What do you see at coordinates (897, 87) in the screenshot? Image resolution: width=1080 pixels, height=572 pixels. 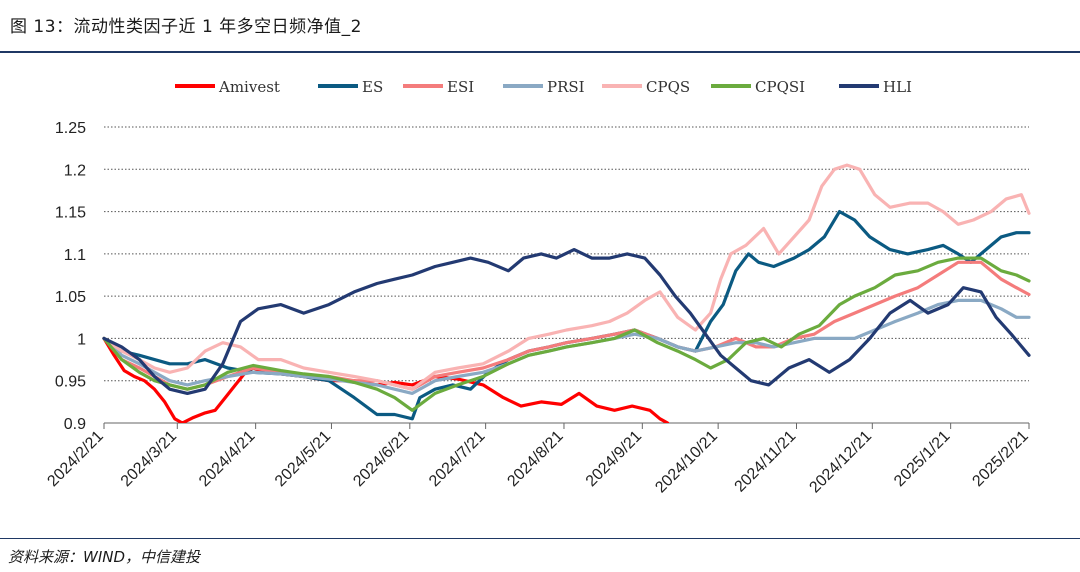 I see `legend-label-hli: HLI` at bounding box center [897, 87].